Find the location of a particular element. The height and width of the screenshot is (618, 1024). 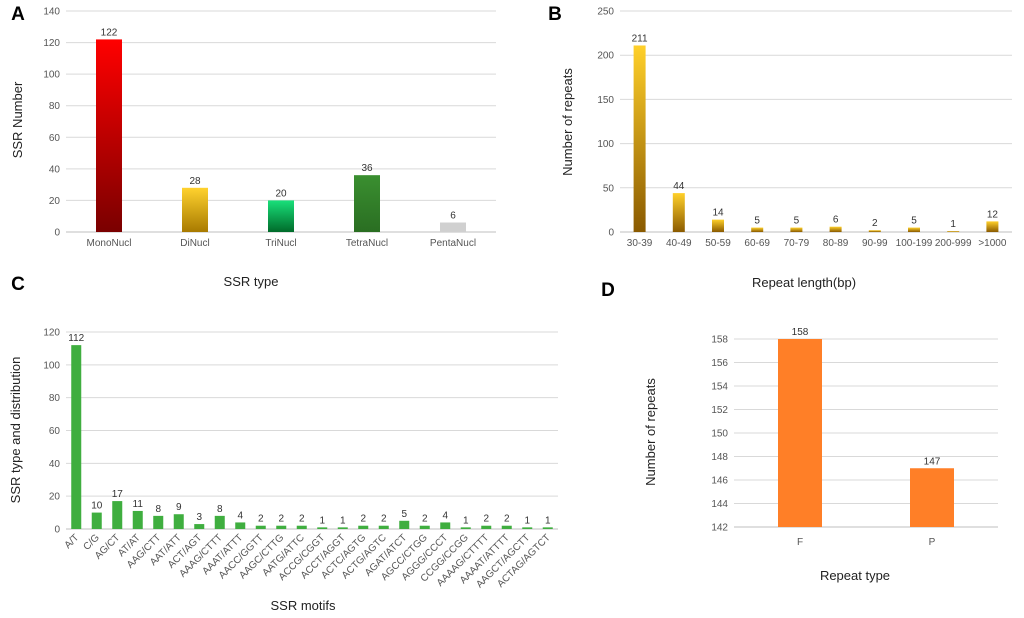

data-label: 28 is located at coordinates (195, 181).